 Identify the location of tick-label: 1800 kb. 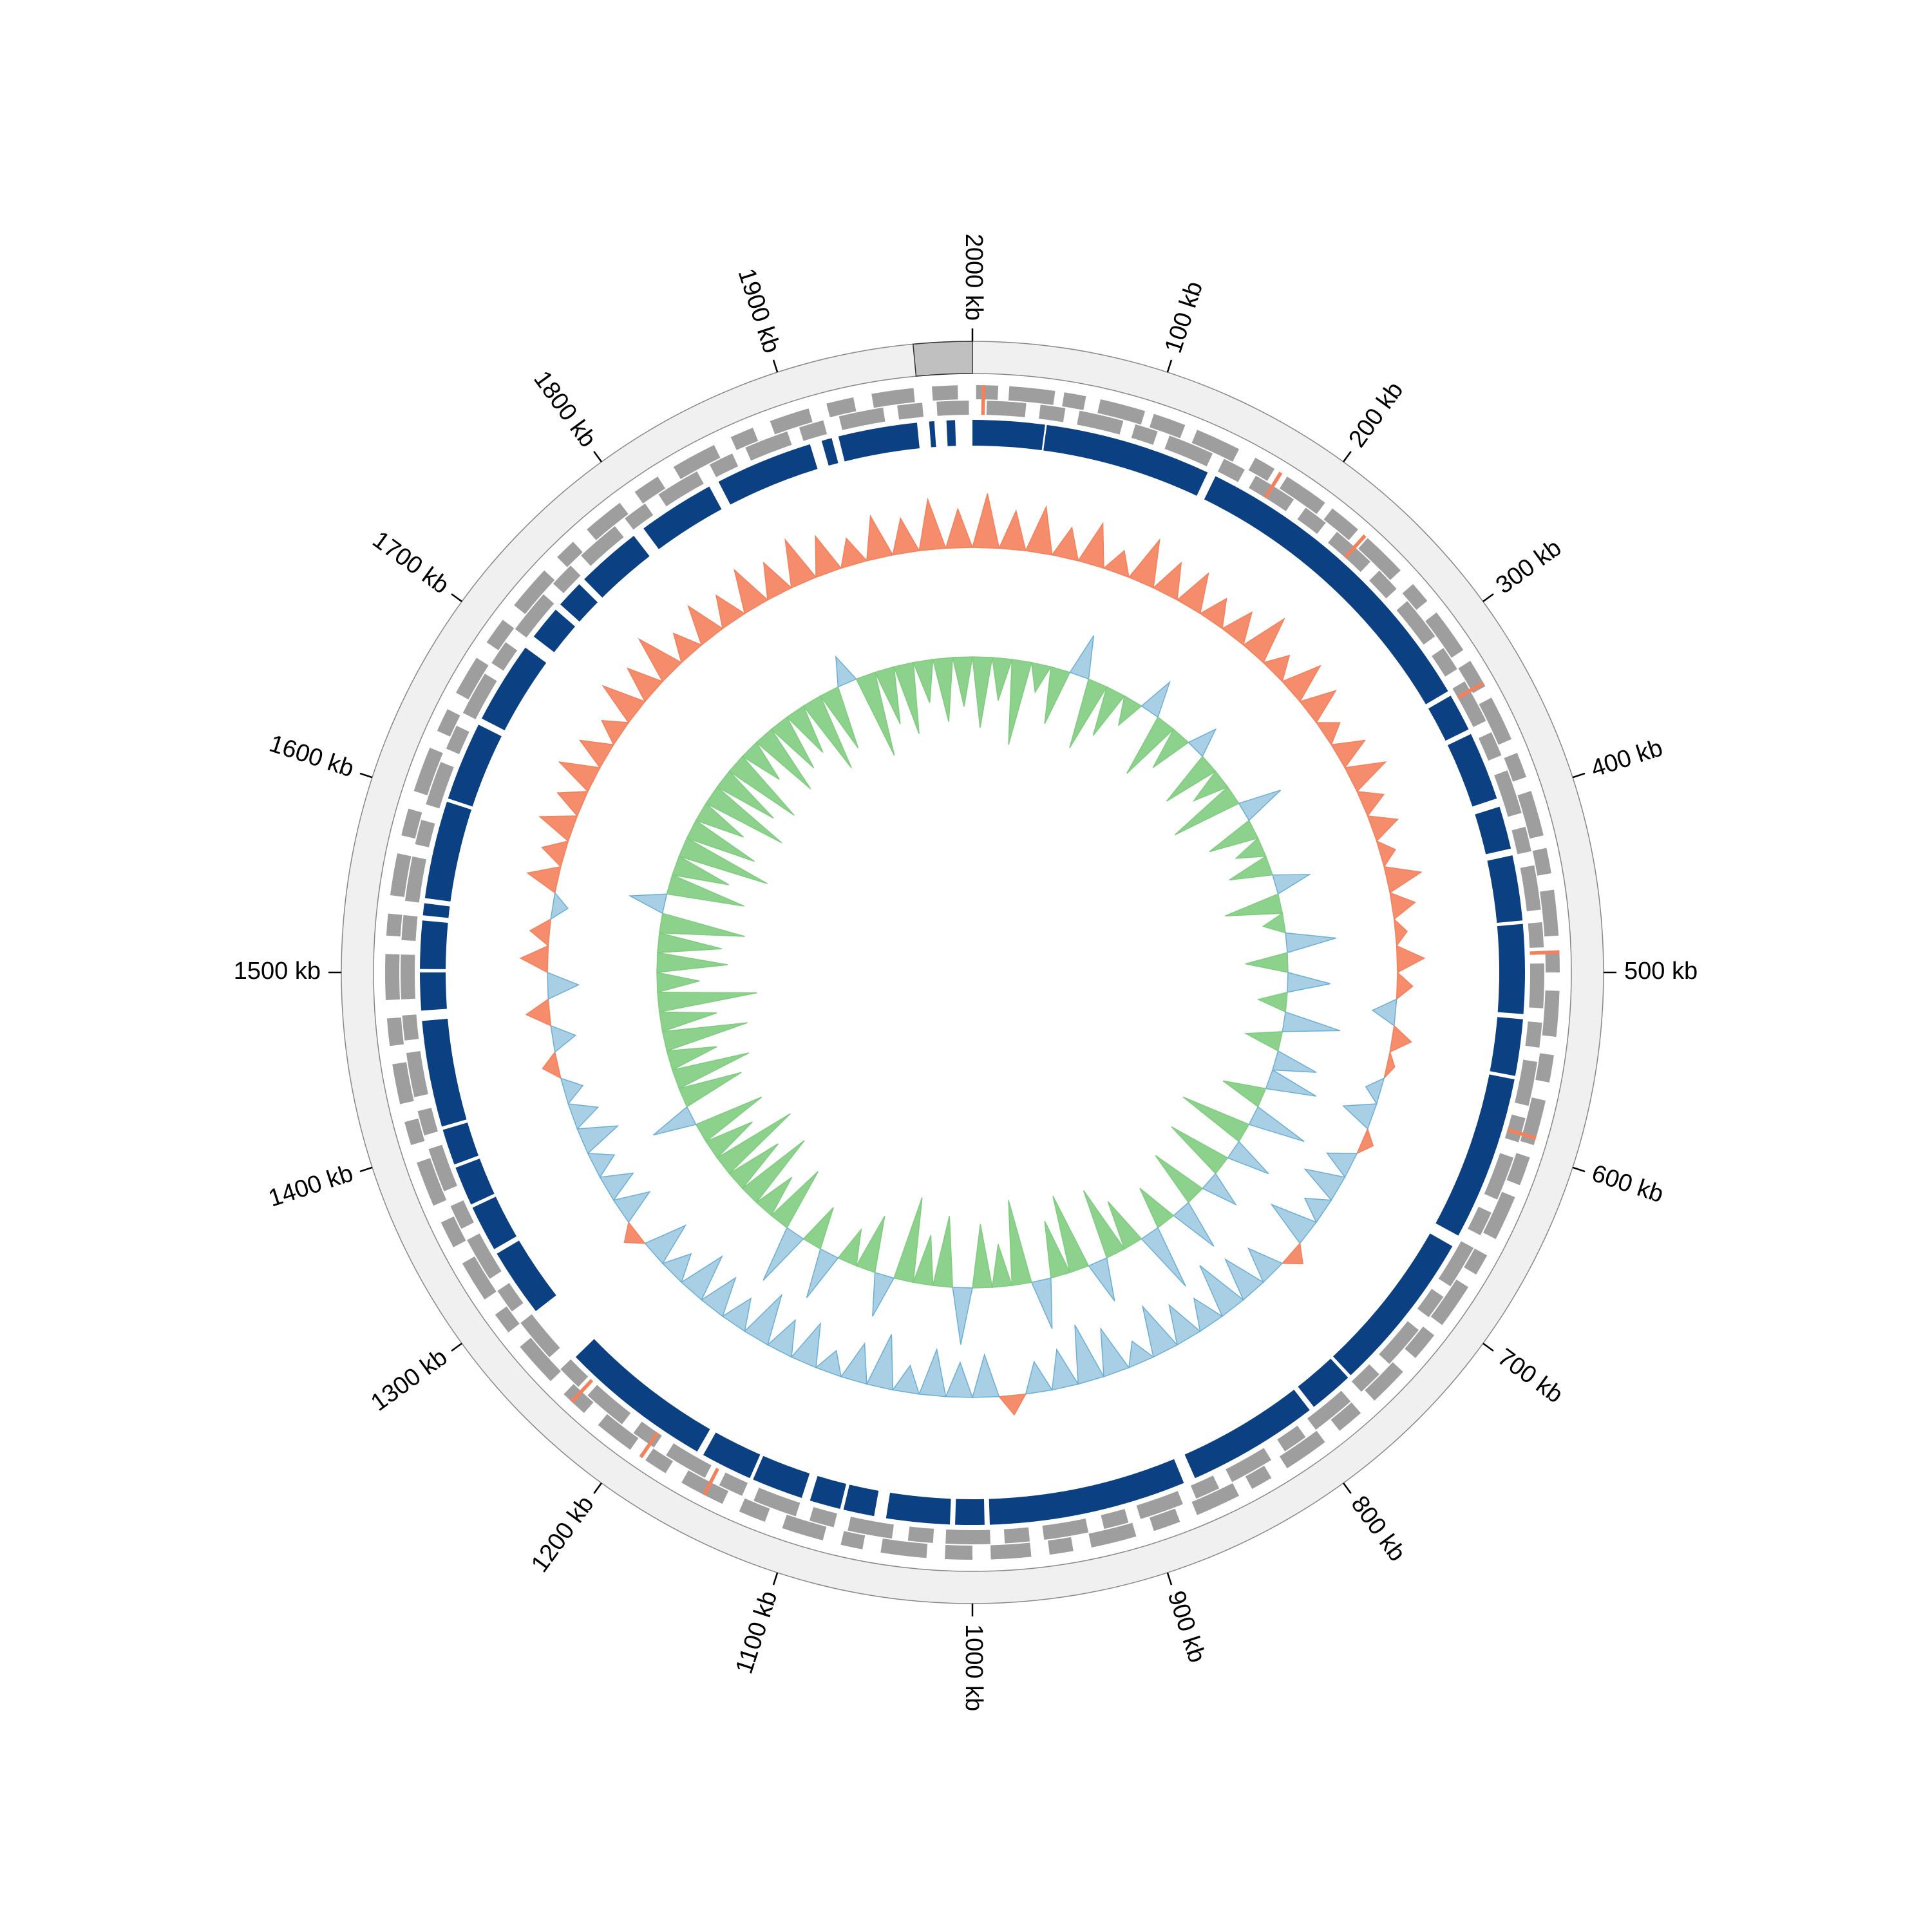
(564, 409).